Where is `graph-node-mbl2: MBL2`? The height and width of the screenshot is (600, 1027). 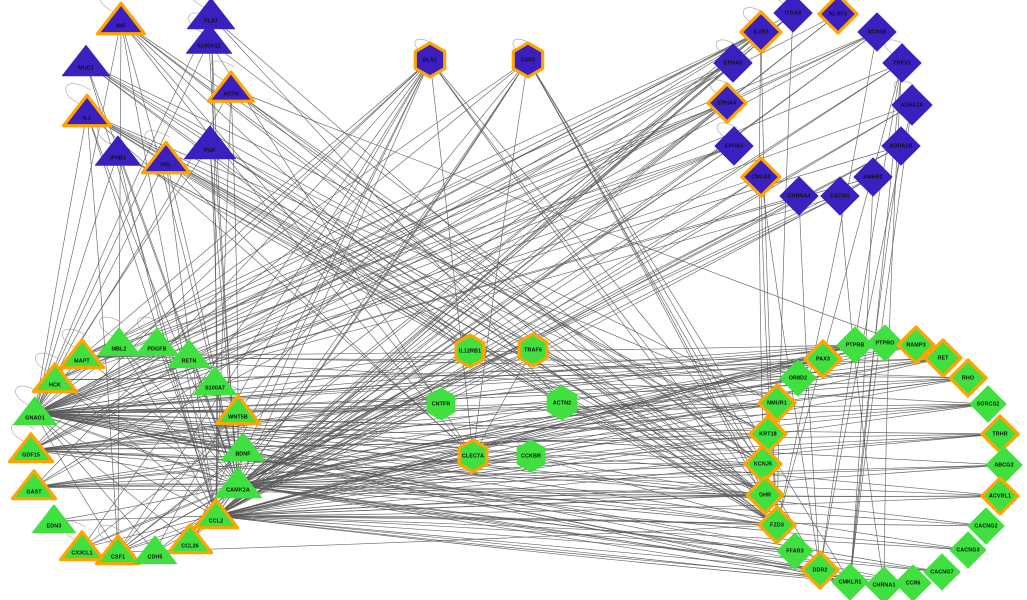
graph-node-mbl2: MBL2 is located at coordinates (119, 342).